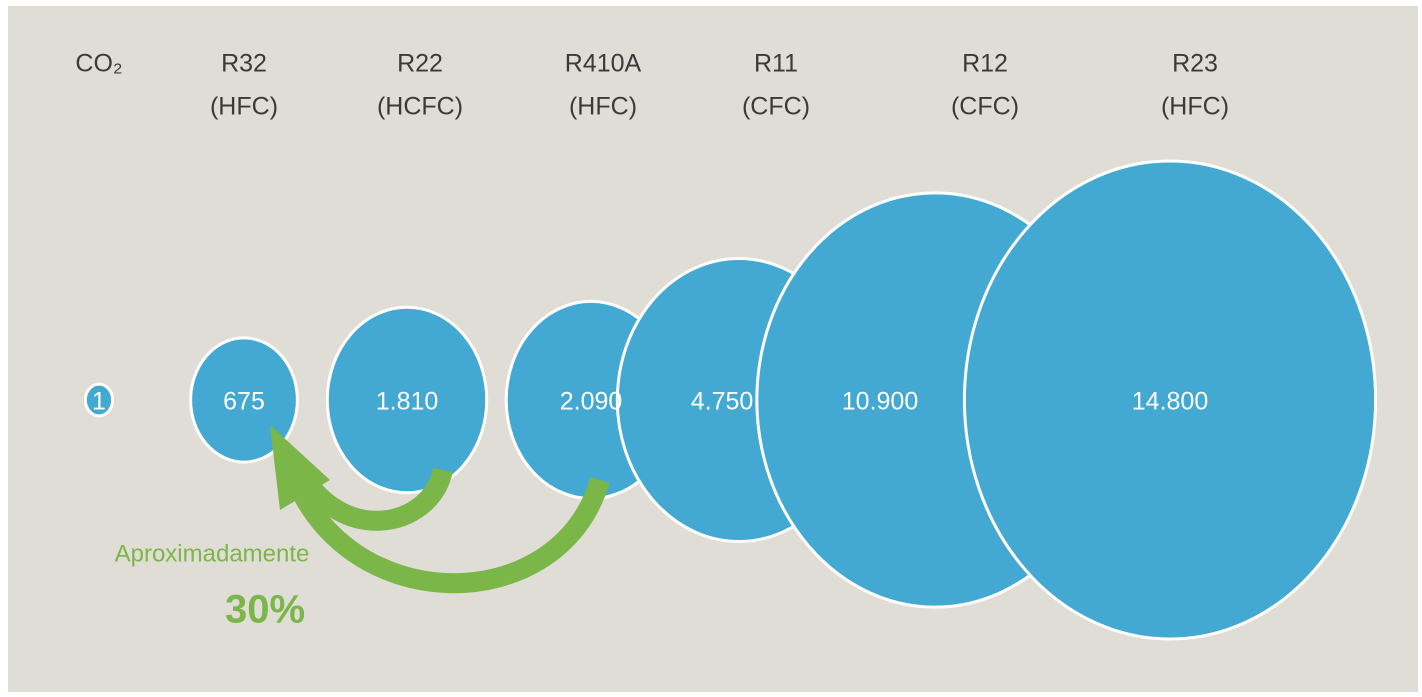 The height and width of the screenshot is (697, 1422). Describe the element at coordinates (98, 64) in the screenshot. I see `category-label: CO₂` at that location.